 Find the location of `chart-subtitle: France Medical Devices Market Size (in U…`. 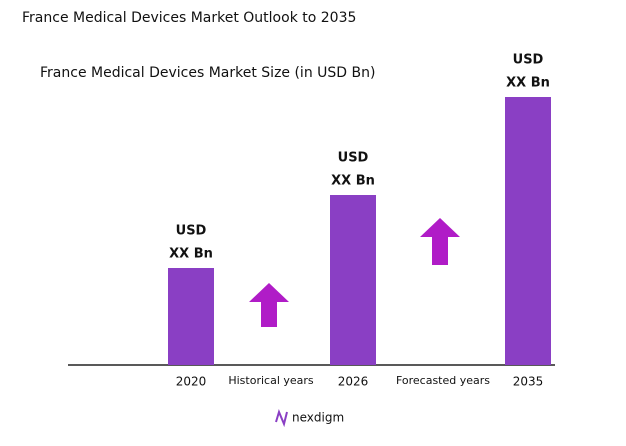

chart-subtitle: France Medical Devices Market Size (in U… is located at coordinates (207, 73).